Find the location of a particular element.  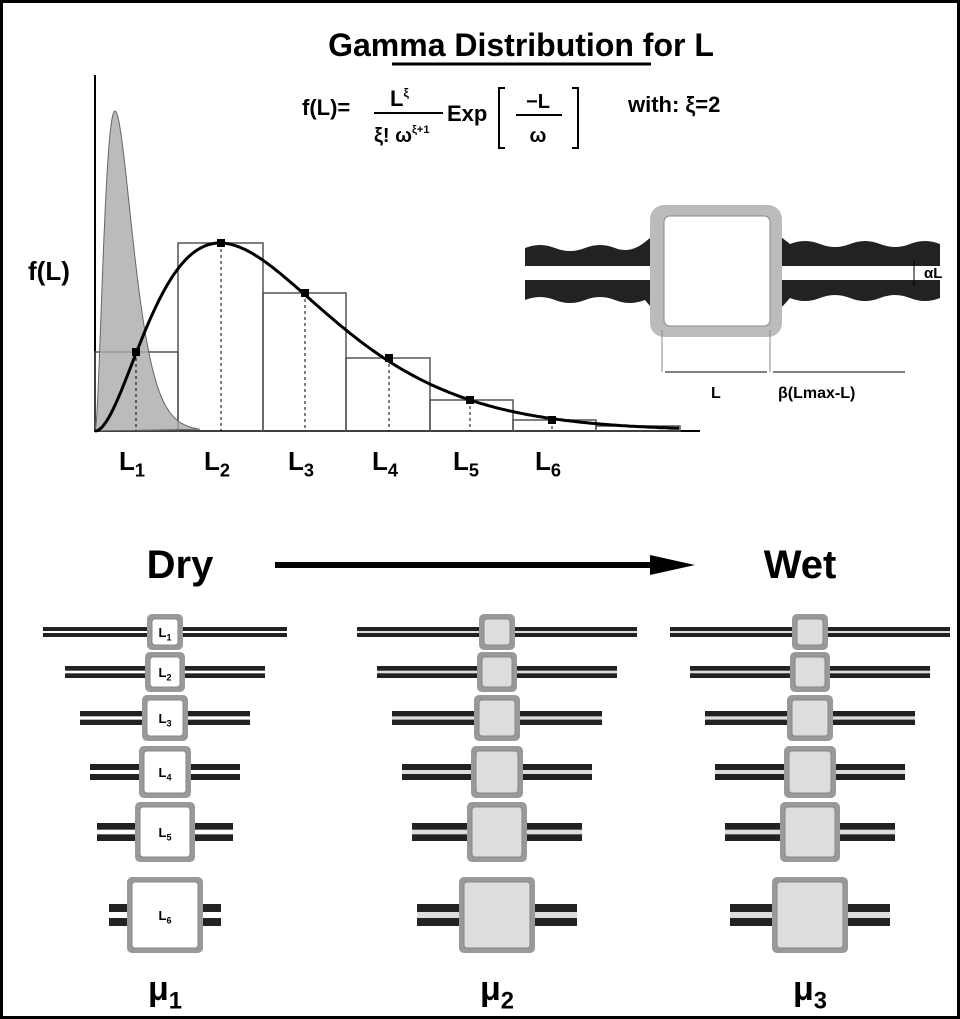

formula-num-base: L is located at coordinates (396, 98).